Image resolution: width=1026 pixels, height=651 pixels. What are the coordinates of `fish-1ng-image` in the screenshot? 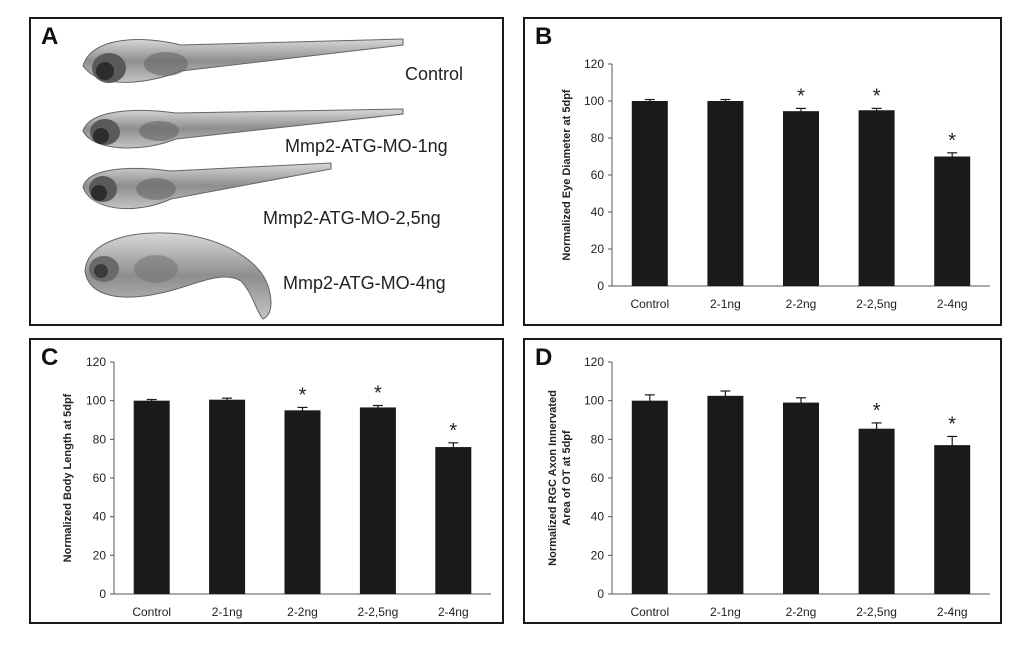 It's located at (243, 128).